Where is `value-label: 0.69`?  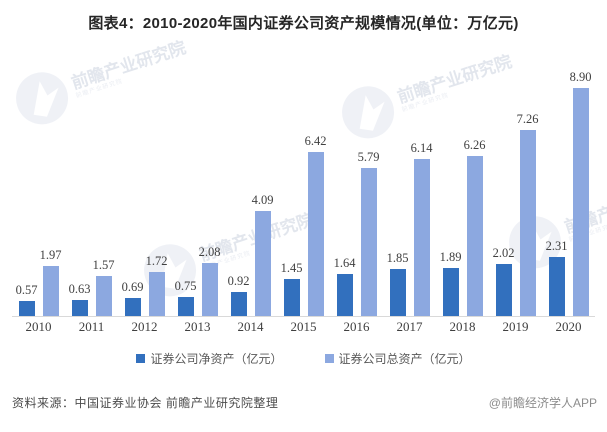 value-label: 0.69 is located at coordinates (132, 287).